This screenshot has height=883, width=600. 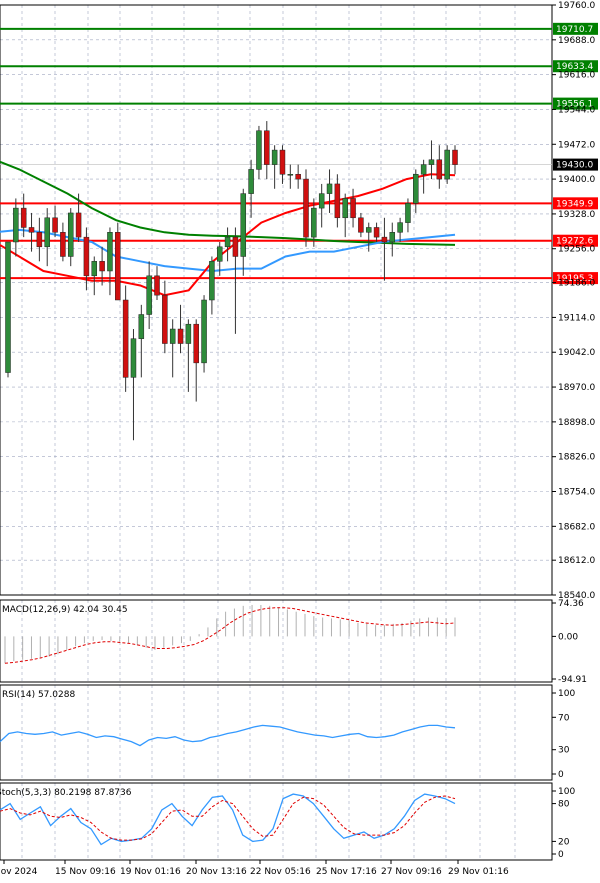 I want to click on time-label: 25 Nov 17:16, so click(x=346, y=872).